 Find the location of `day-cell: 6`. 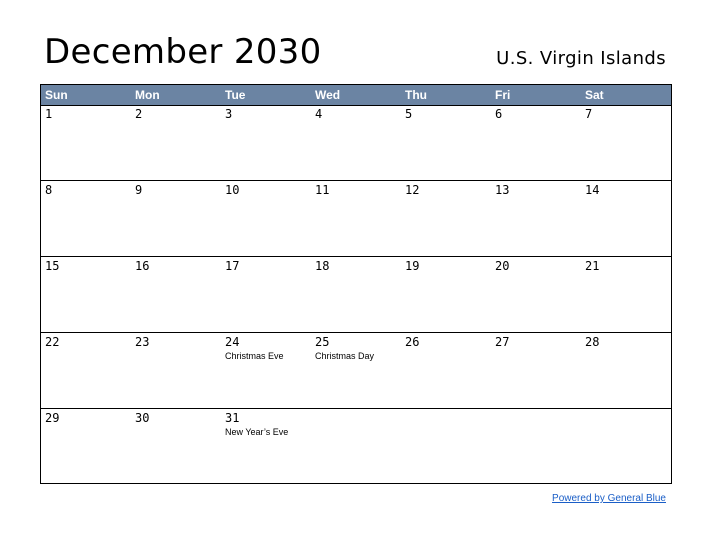

day-cell: 6 is located at coordinates (536, 142).